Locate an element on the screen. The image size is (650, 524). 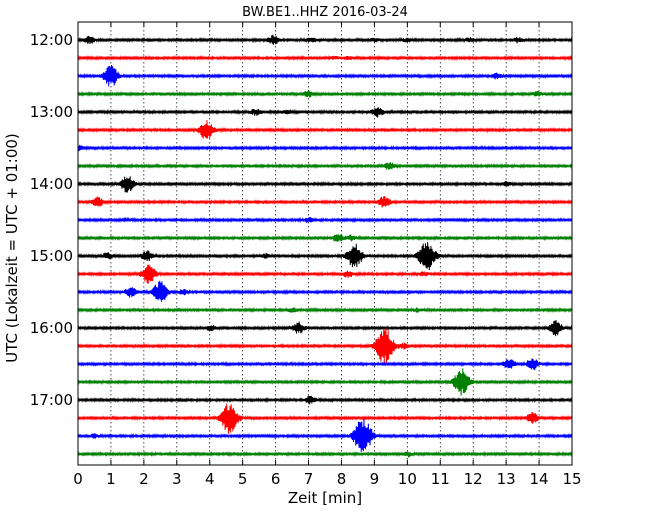
y-tick-label: 12:00 is located at coordinates (51, 40).